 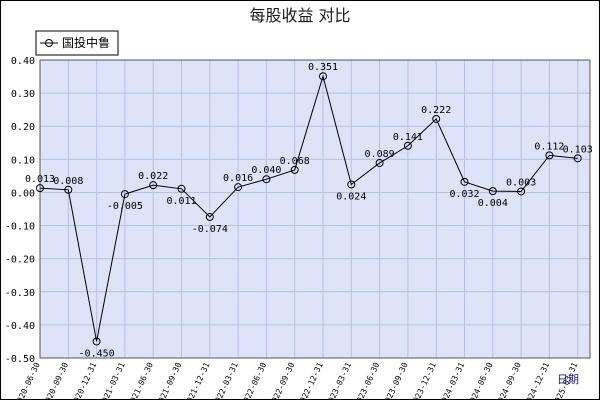 I want to click on data-label: 0.089, so click(x=380, y=154).